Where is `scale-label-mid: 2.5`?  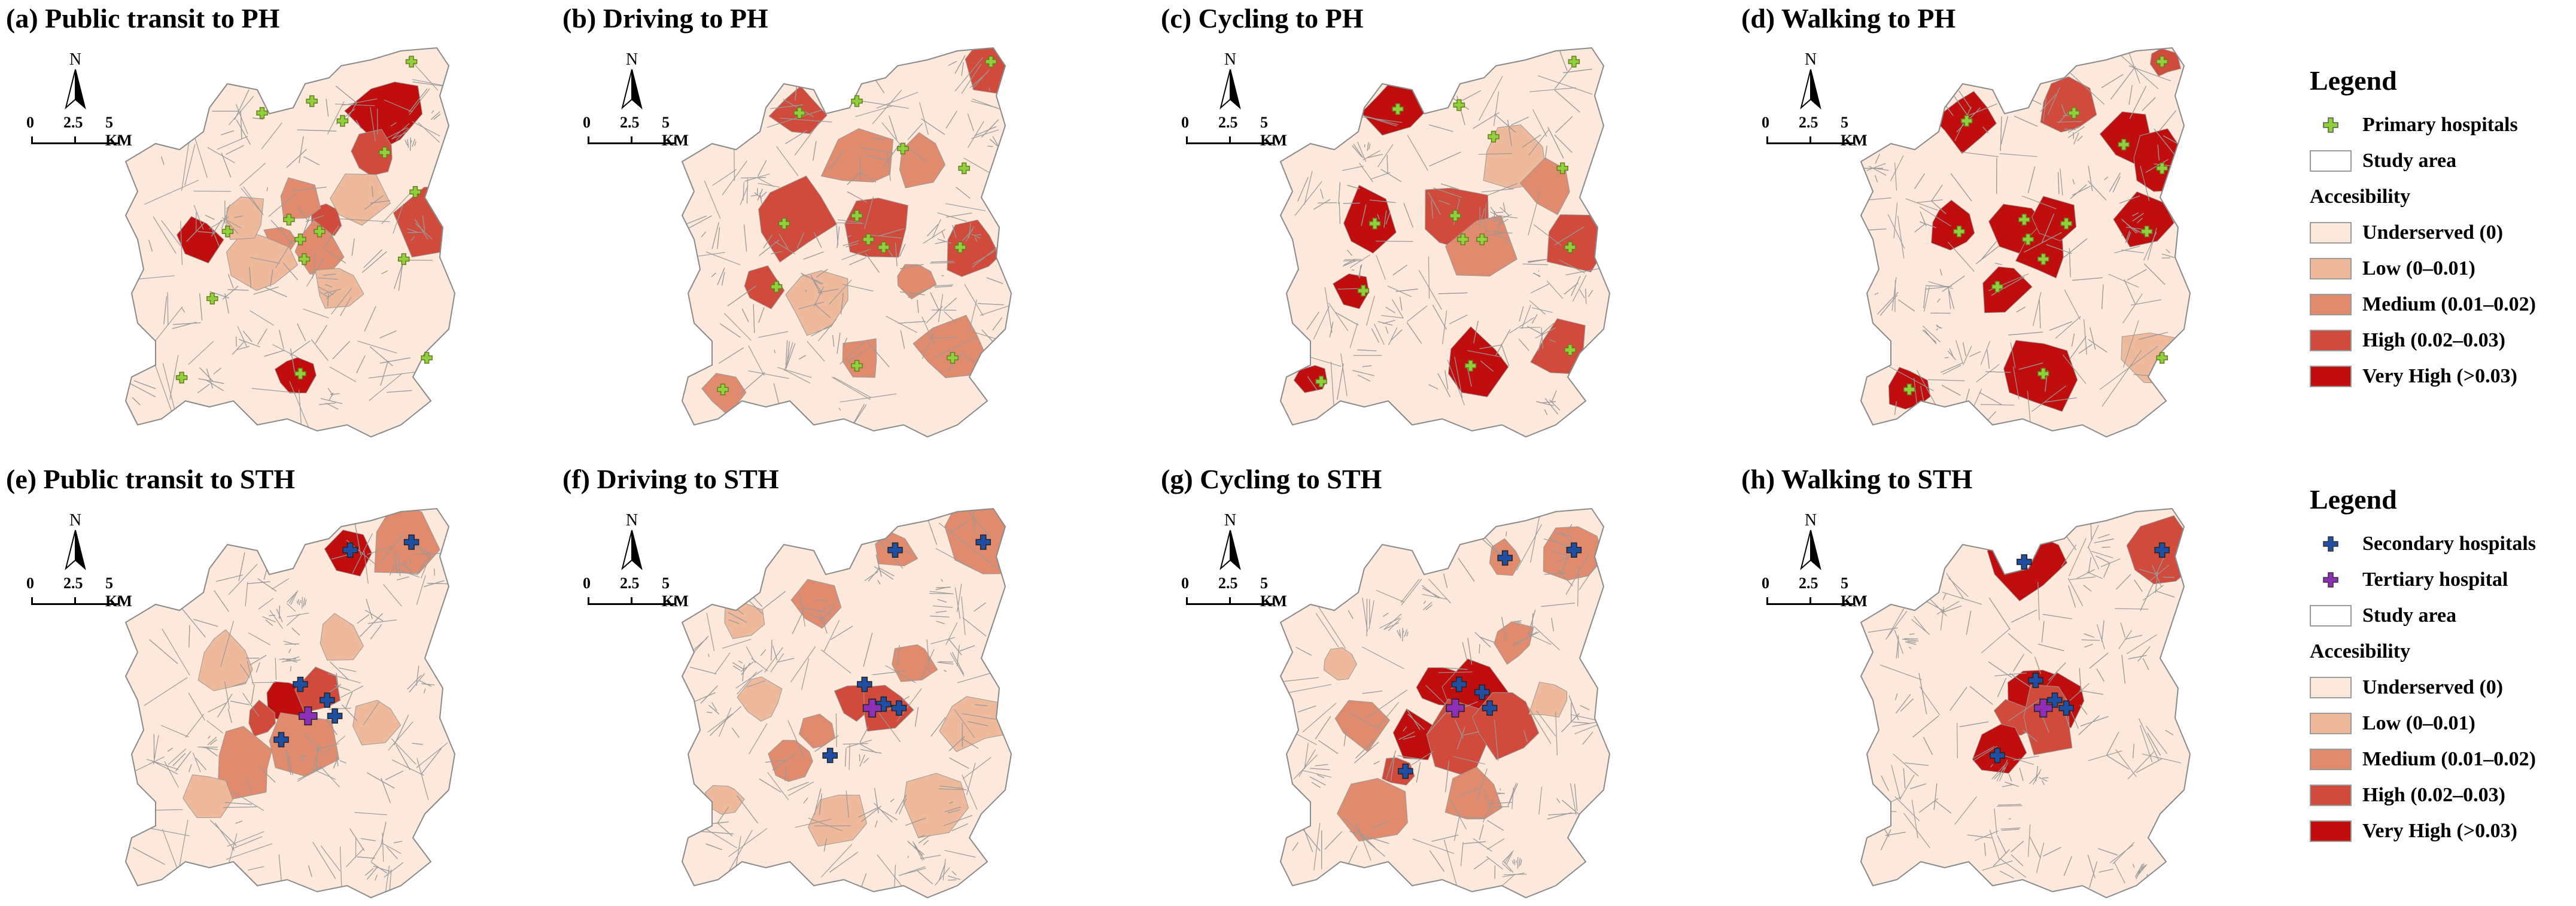 scale-label-mid: 2.5 is located at coordinates (1809, 583).